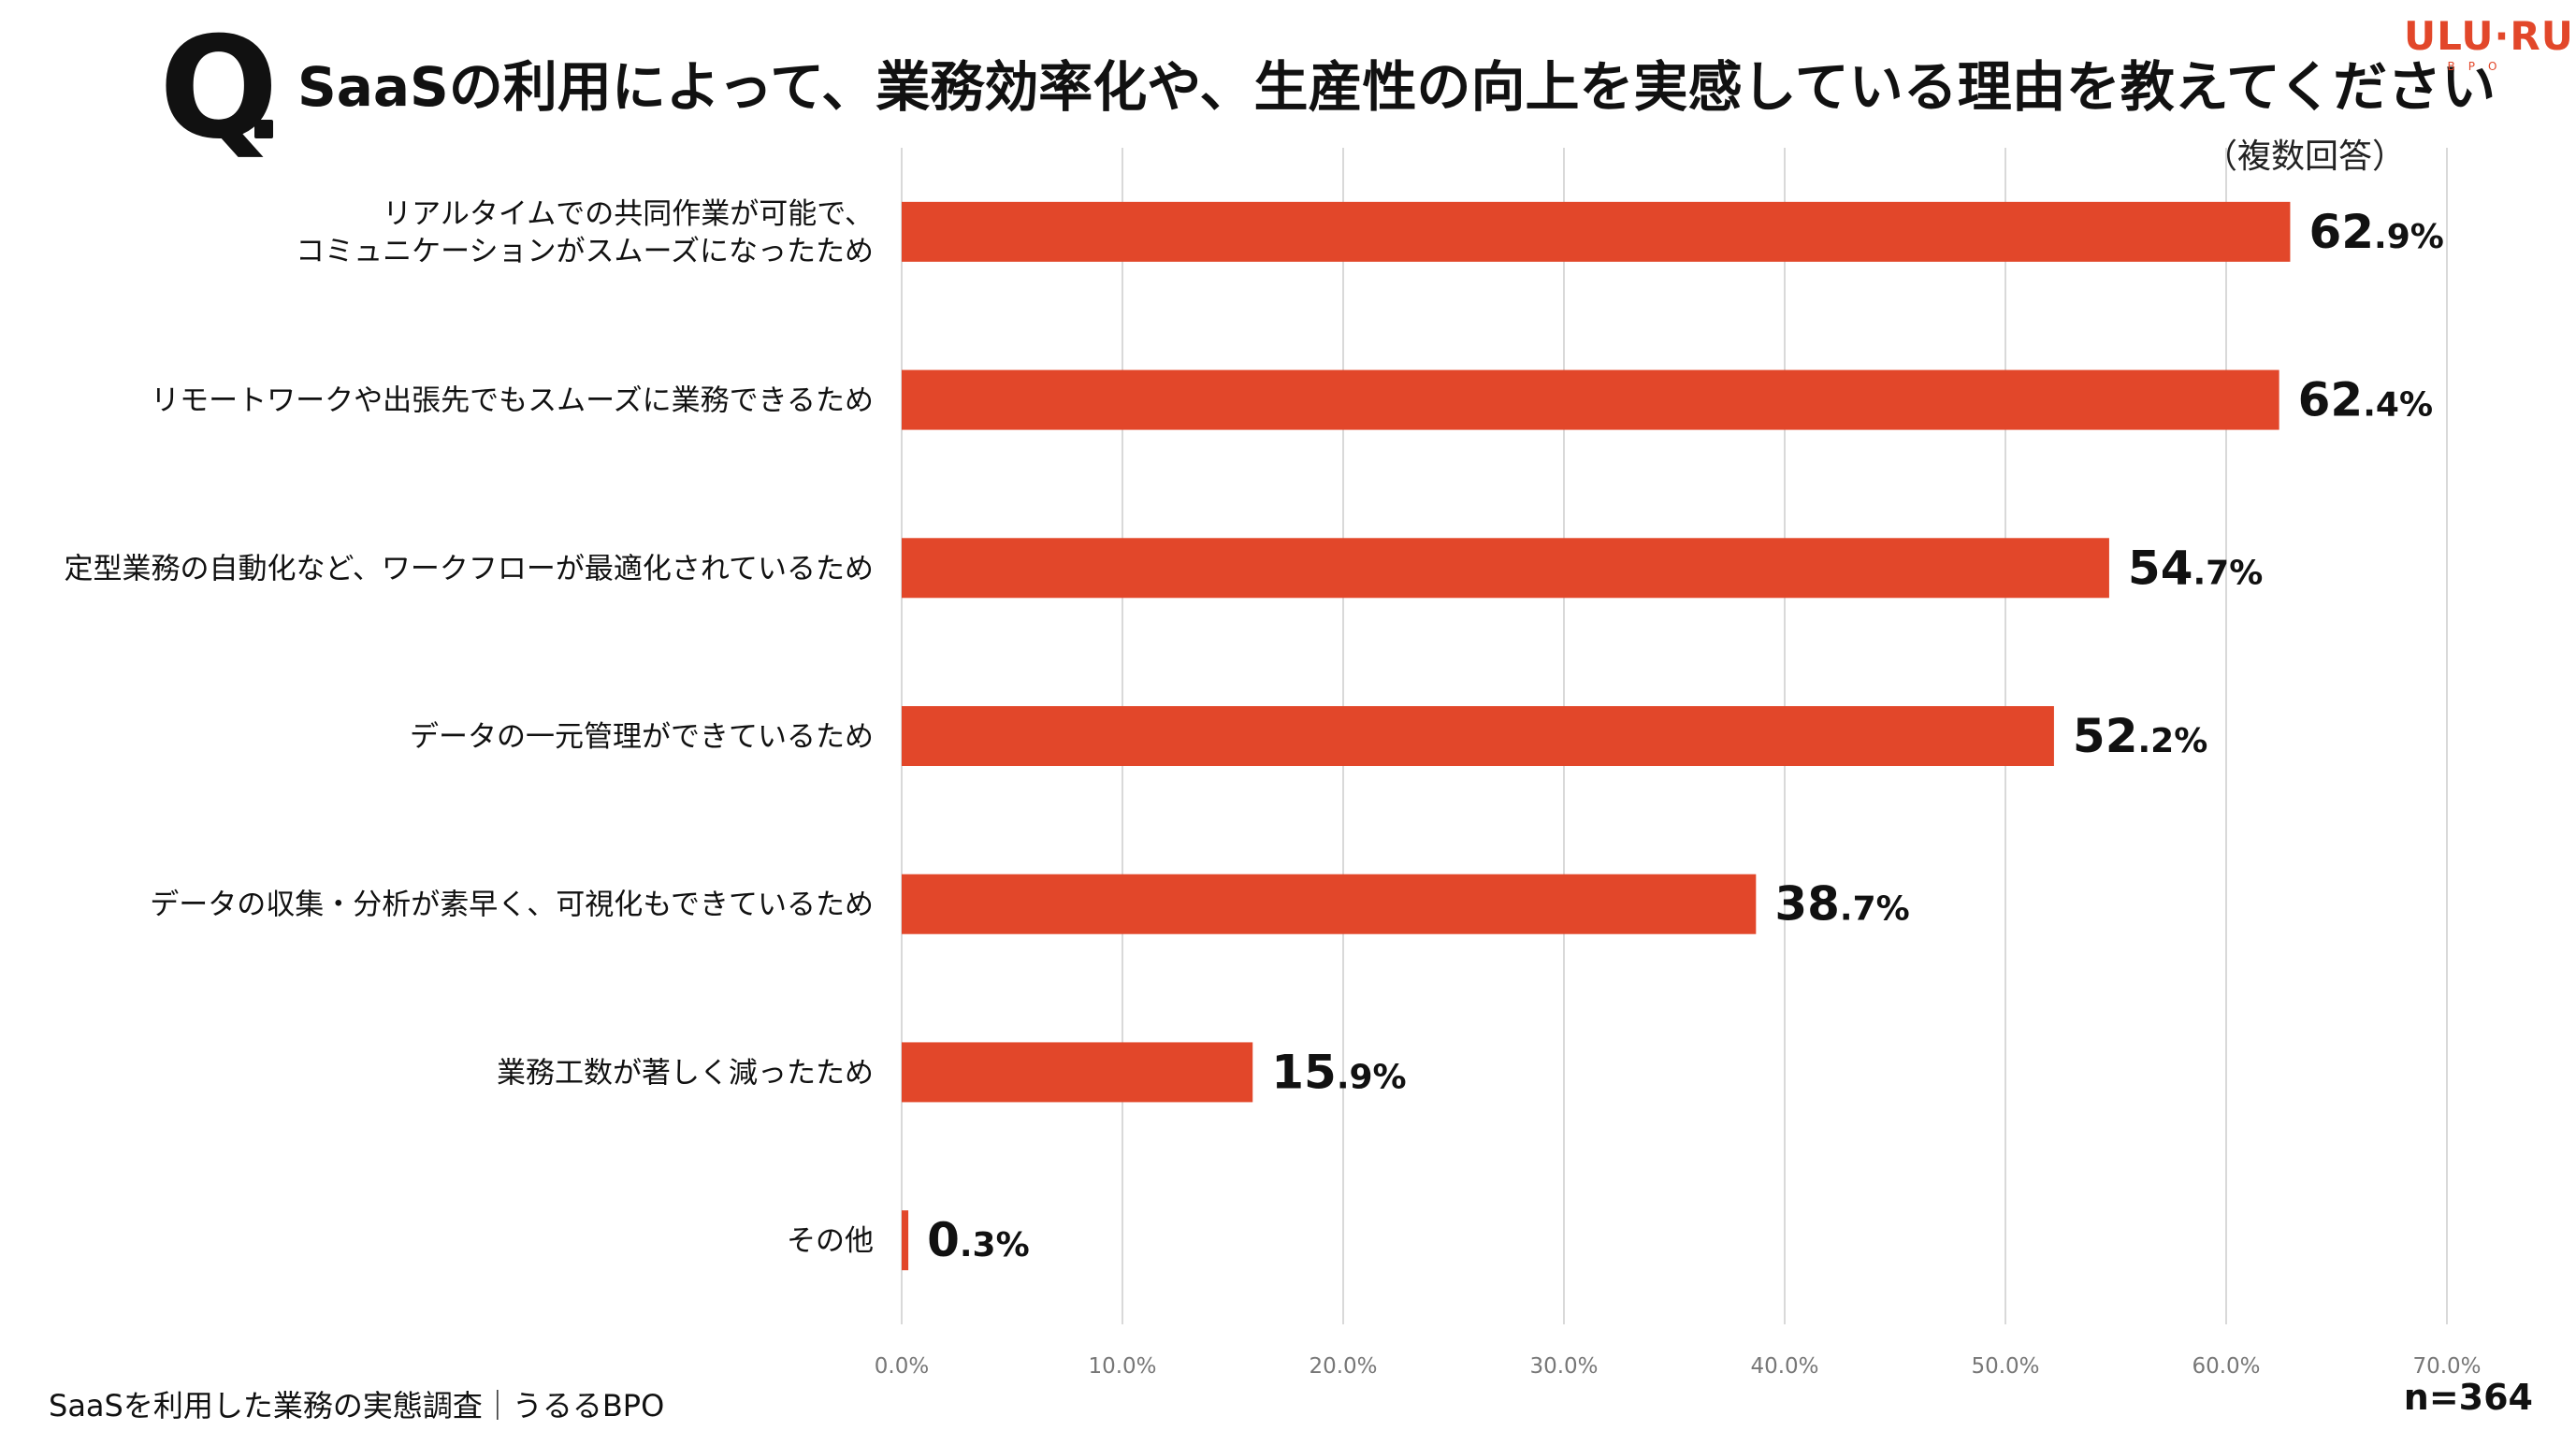  Describe the element at coordinates (830, 1241) in the screenshot. I see `category-label: その他` at that location.